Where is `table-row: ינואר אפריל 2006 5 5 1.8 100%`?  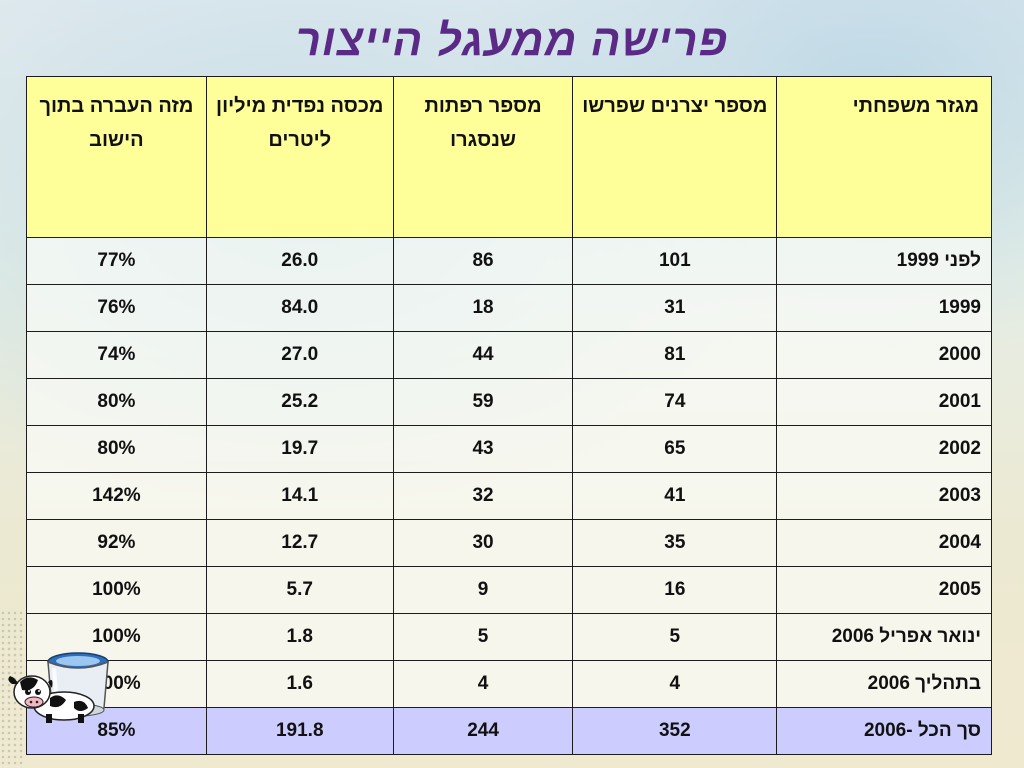 table-row: ינואר אפריל 2006 5 5 1.8 100% is located at coordinates (509, 637).